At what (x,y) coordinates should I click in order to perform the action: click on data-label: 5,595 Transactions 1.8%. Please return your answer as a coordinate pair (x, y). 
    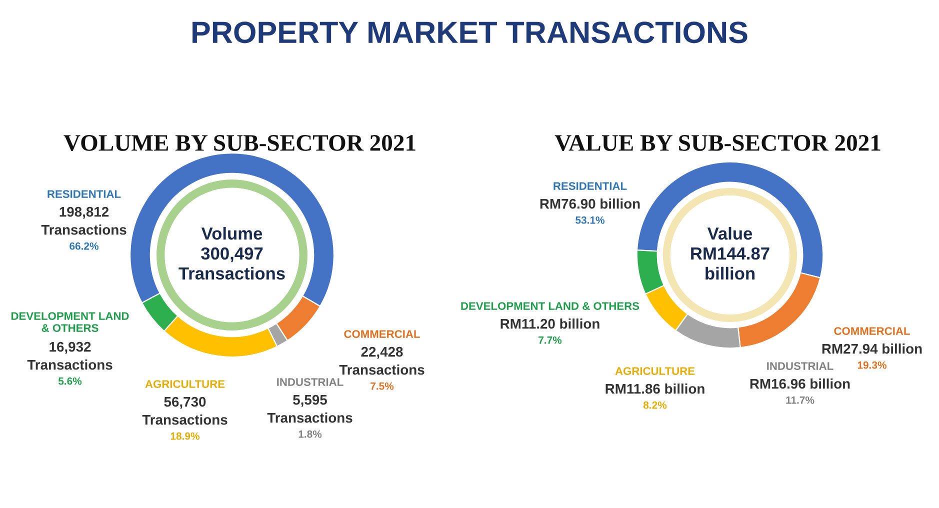
    Looking at the image, I should click on (309, 416).